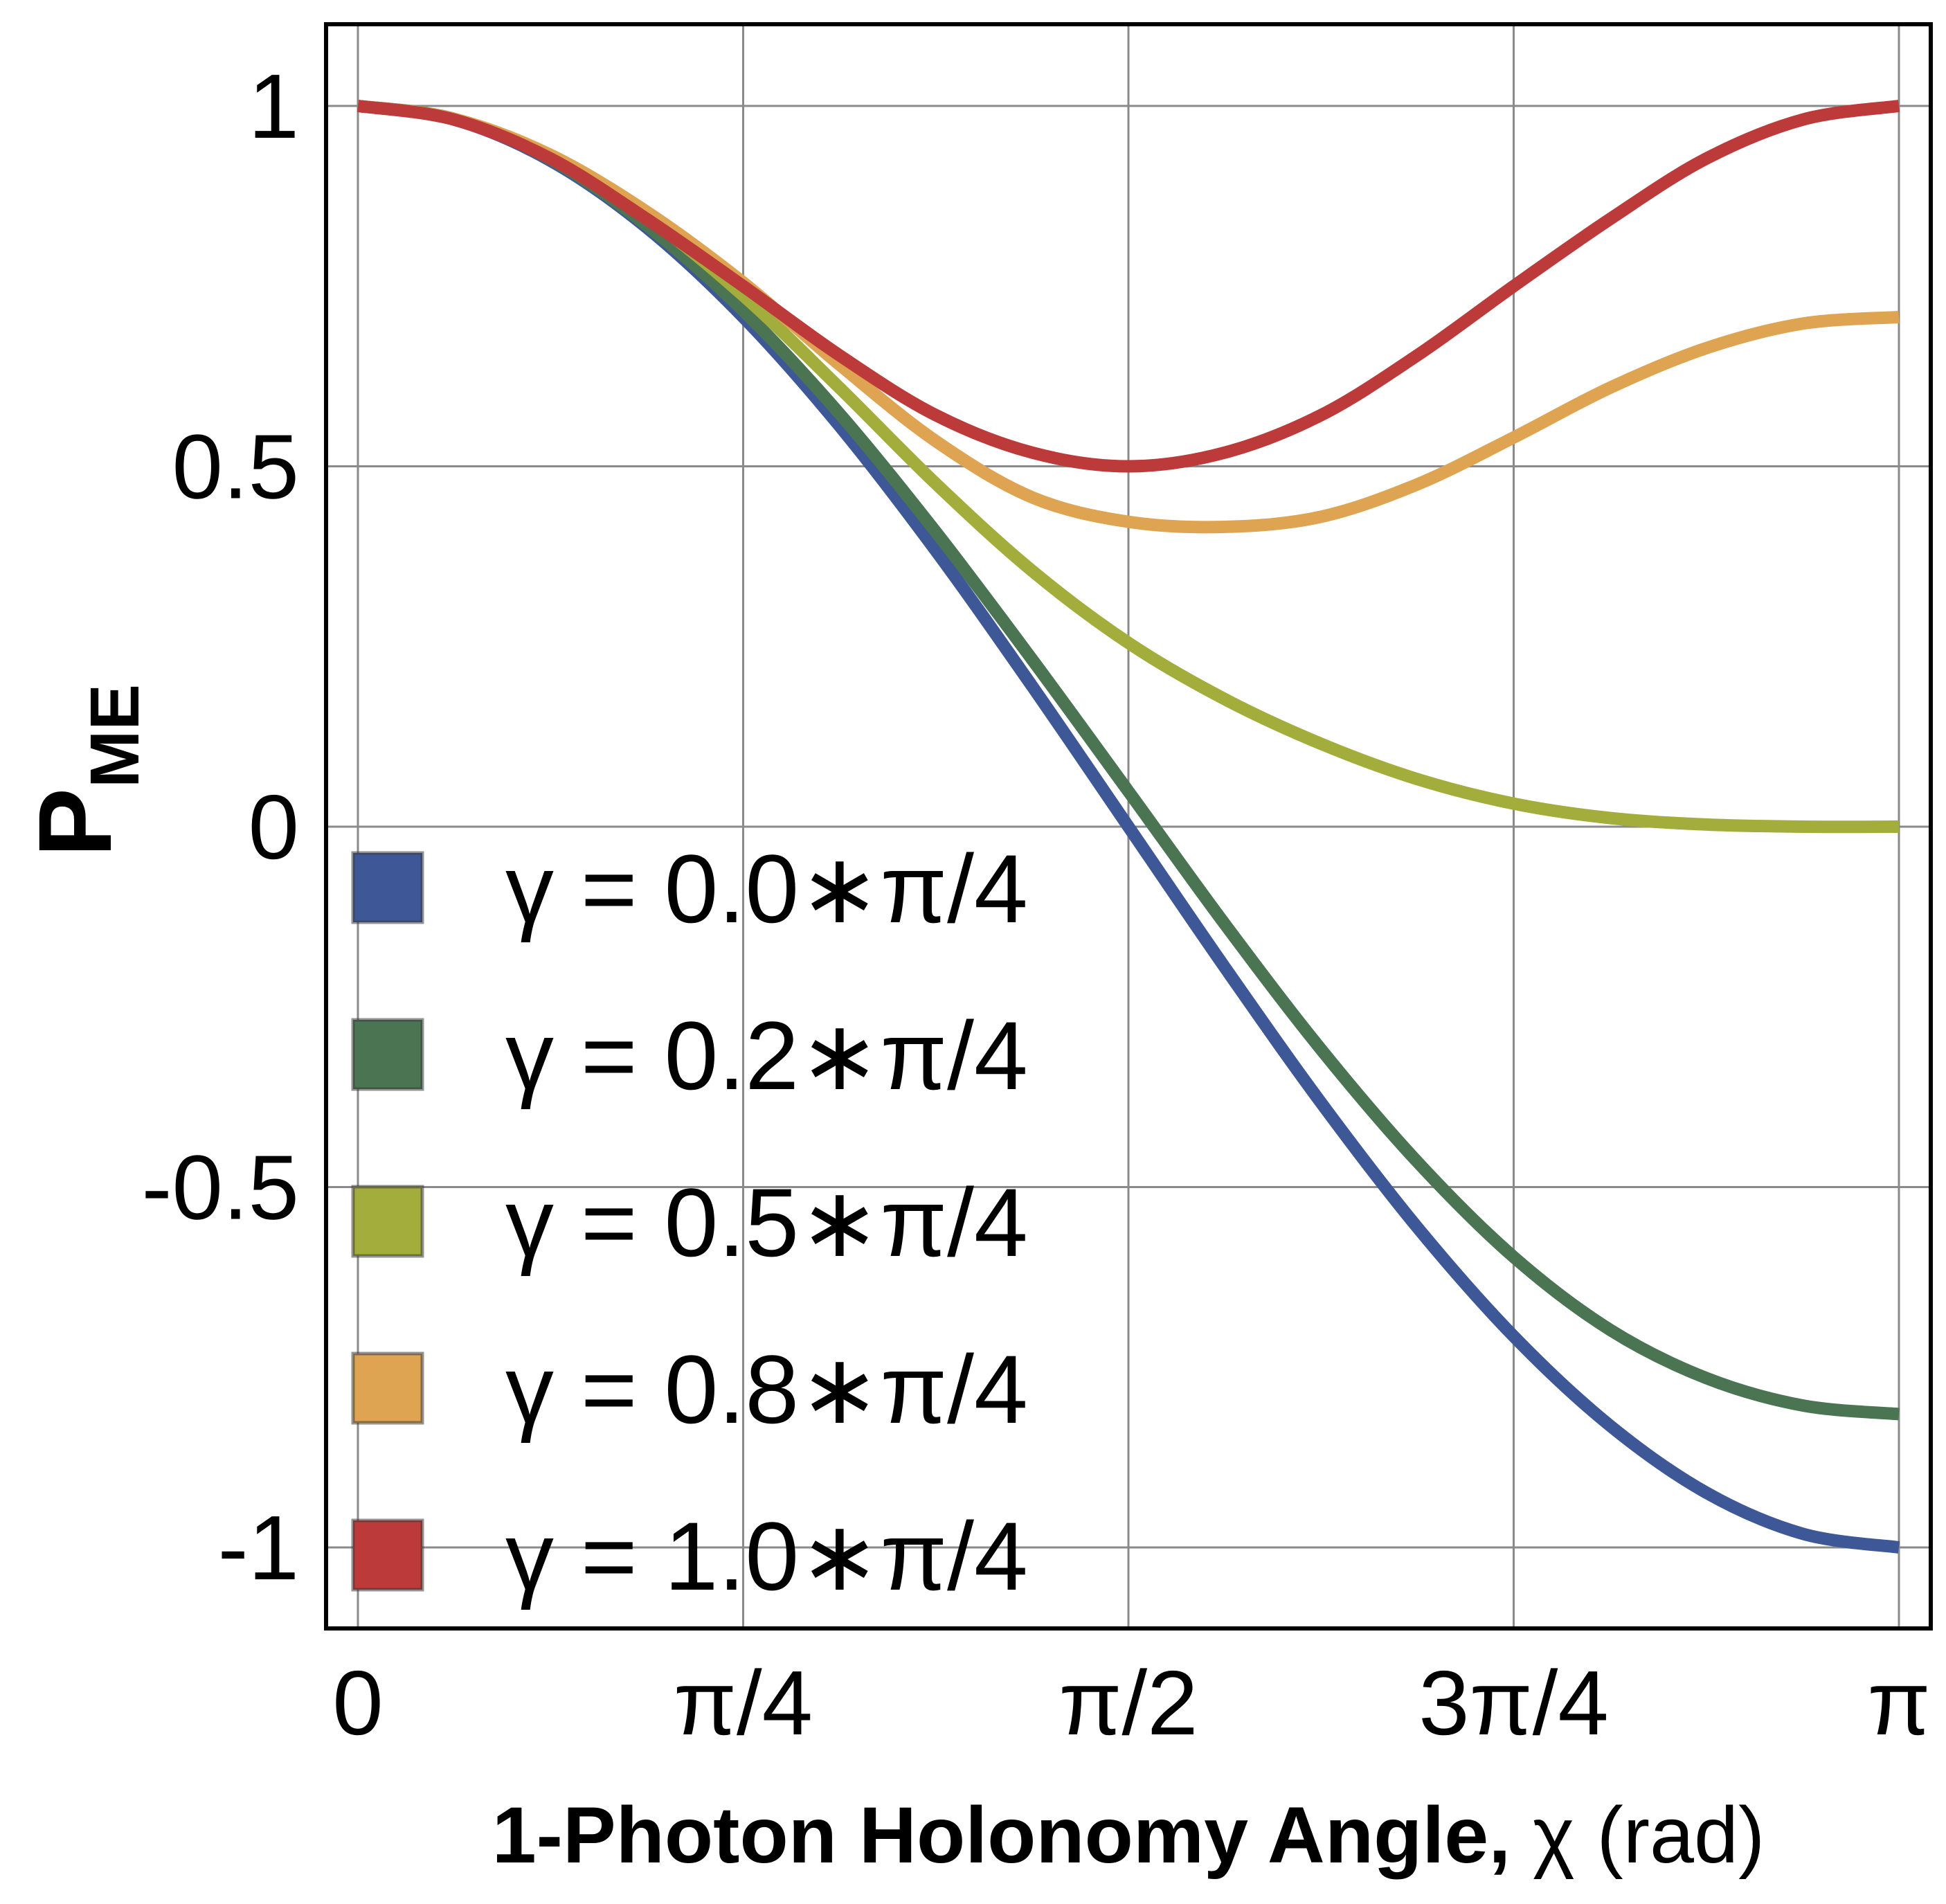 This screenshot has width=1946, height=1904. I want to click on x-tick-labels: 0 π/4 π/2 3π/4 π, so click(1131, 1703).